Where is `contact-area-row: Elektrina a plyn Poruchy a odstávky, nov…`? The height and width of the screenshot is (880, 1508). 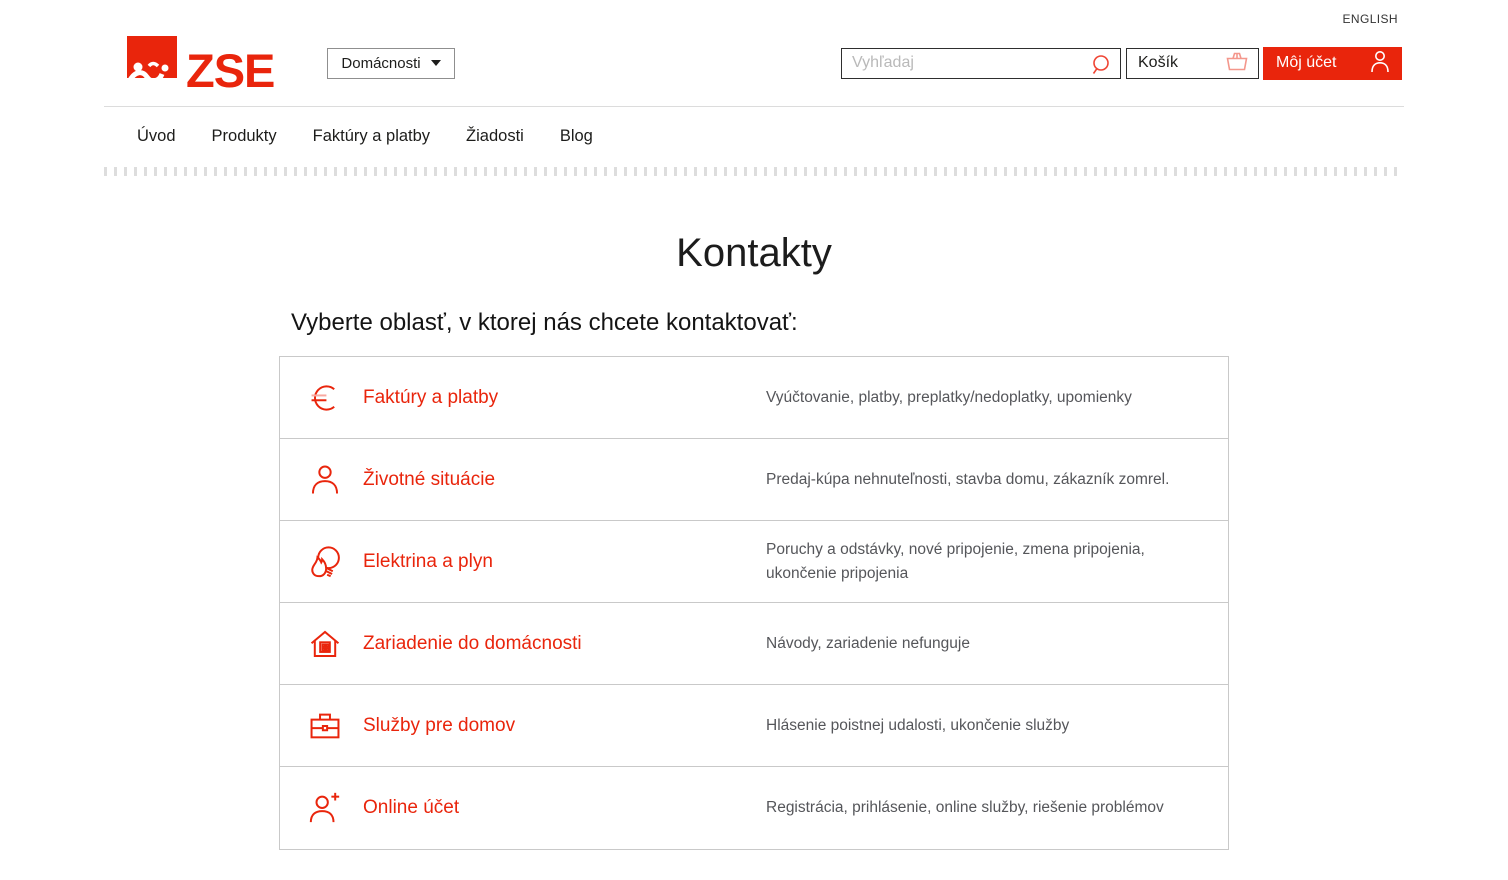
contact-area-row: Elektrina a plyn Poruchy a odstávky, nov… is located at coordinates (754, 562).